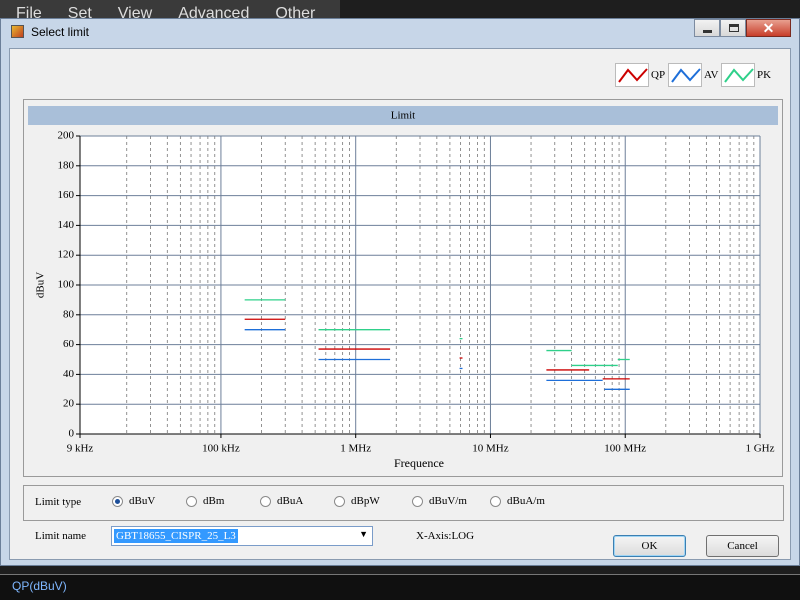 The height and width of the screenshot is (600, 800). What do you see at coordinates (363, 534) in the screenshot?
I see `combo-arrow: ▼` at bounding box center [363, 534].